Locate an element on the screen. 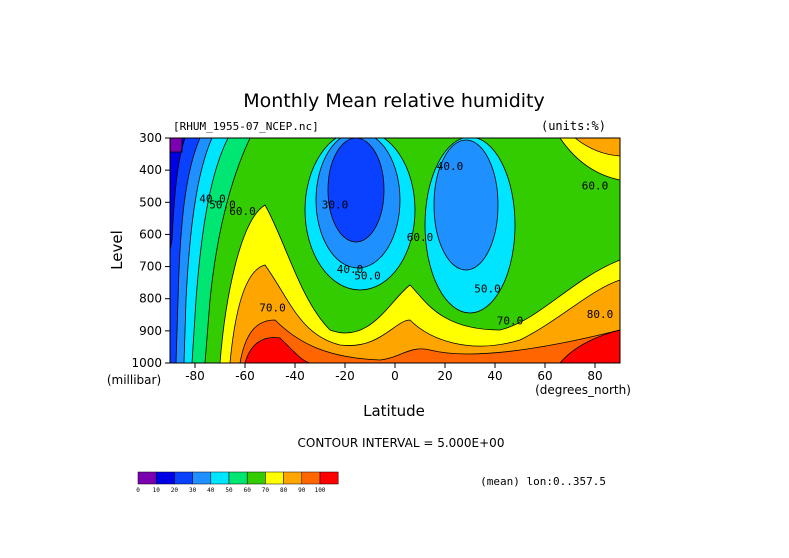 The height and width of the screenshot is (558, 789). contour-label-2: 50.0 is located at coordinates (222, 205).